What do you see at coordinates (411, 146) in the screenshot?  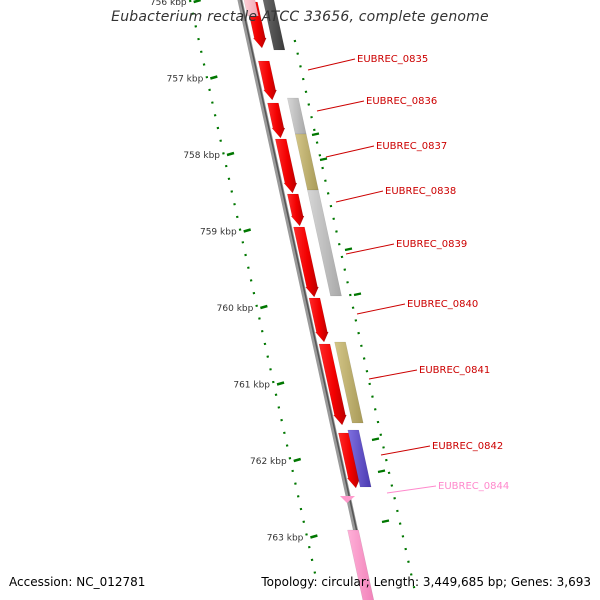 I see `gene-label: EUBREC_0837` at bounding box center [411, 146].